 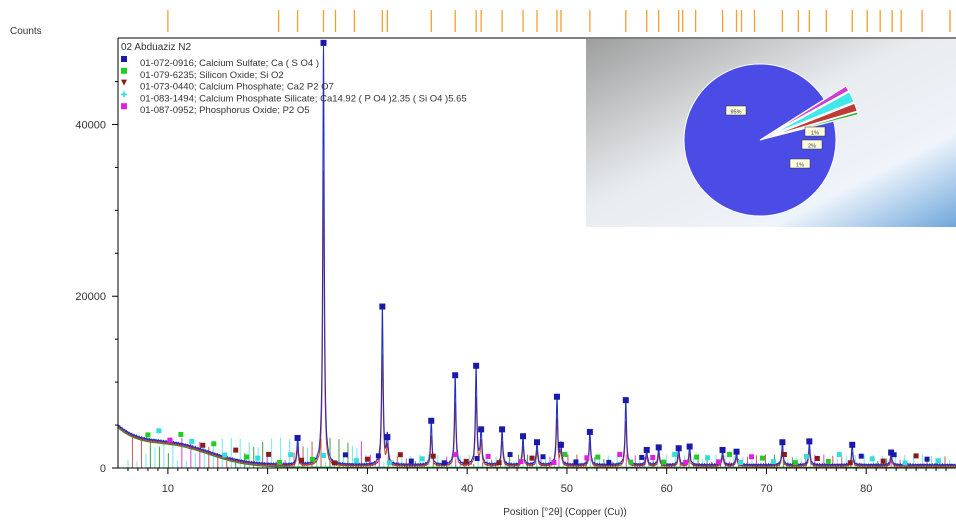 I want to click on legend-title: 02 Abduaziz N2, so click(x=156, y=47).